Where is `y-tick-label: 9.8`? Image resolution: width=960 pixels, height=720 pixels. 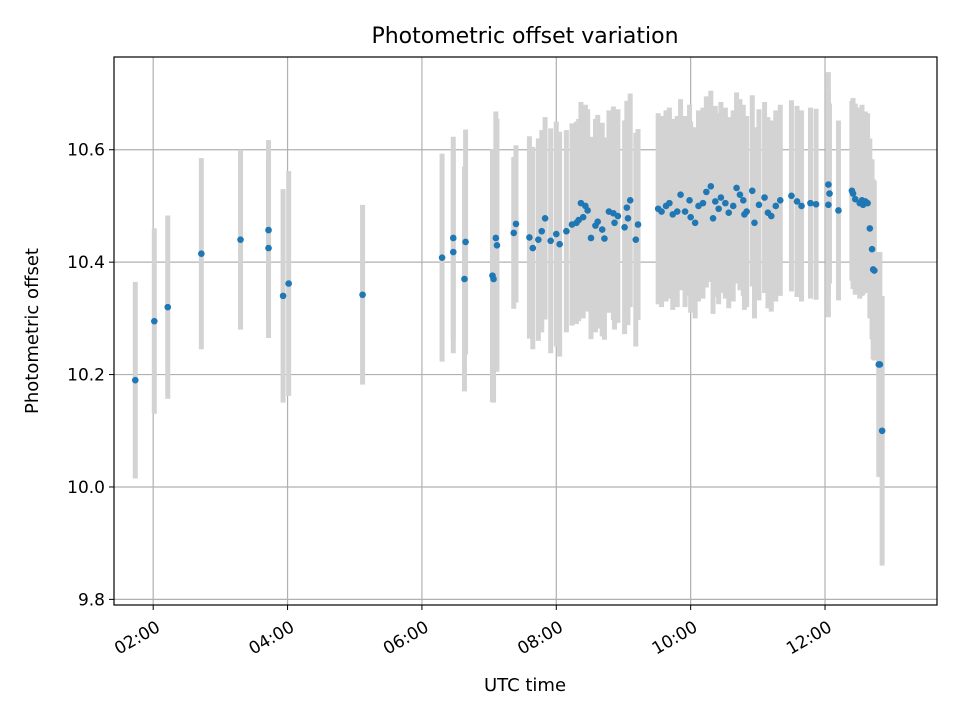
y-tick-label: 9.8 is located at coordinates (91, 600).